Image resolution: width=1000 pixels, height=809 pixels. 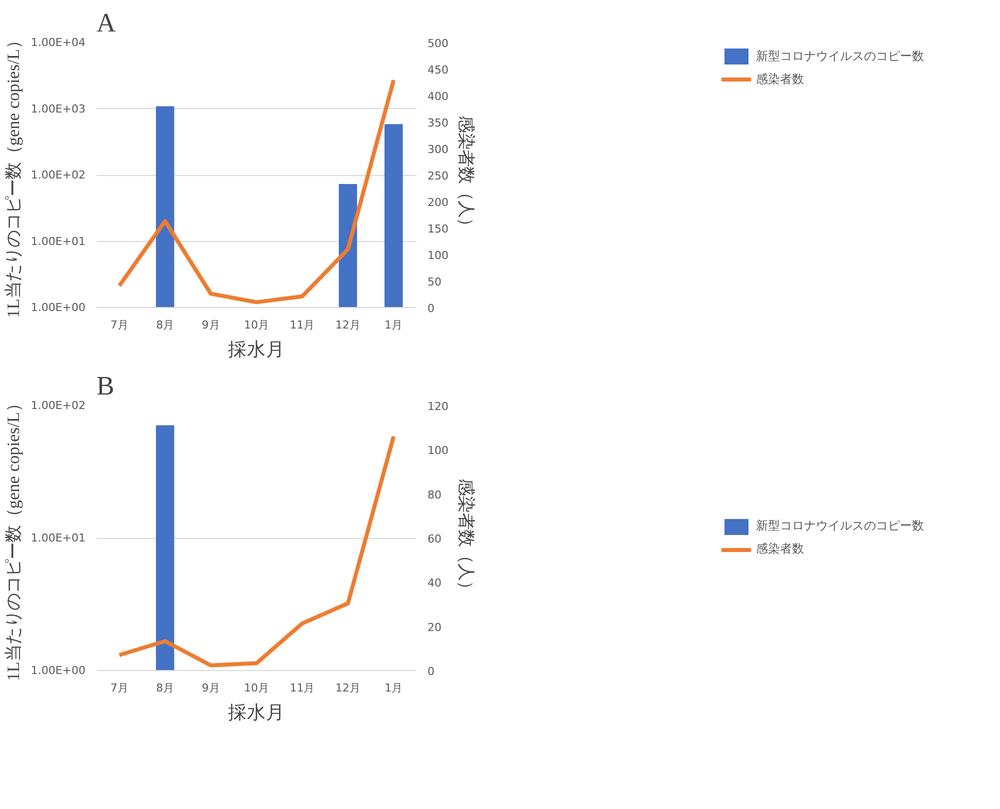 I want to click on y2-tick-label: 20, so click(x=435, y=627).